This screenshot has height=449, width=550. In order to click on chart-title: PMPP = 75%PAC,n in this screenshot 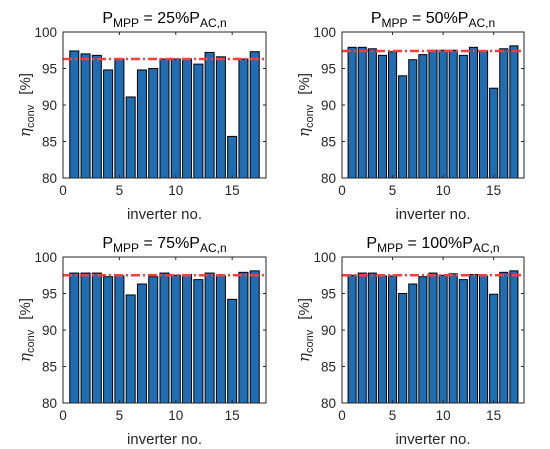, I will do `click(164, 245)`.